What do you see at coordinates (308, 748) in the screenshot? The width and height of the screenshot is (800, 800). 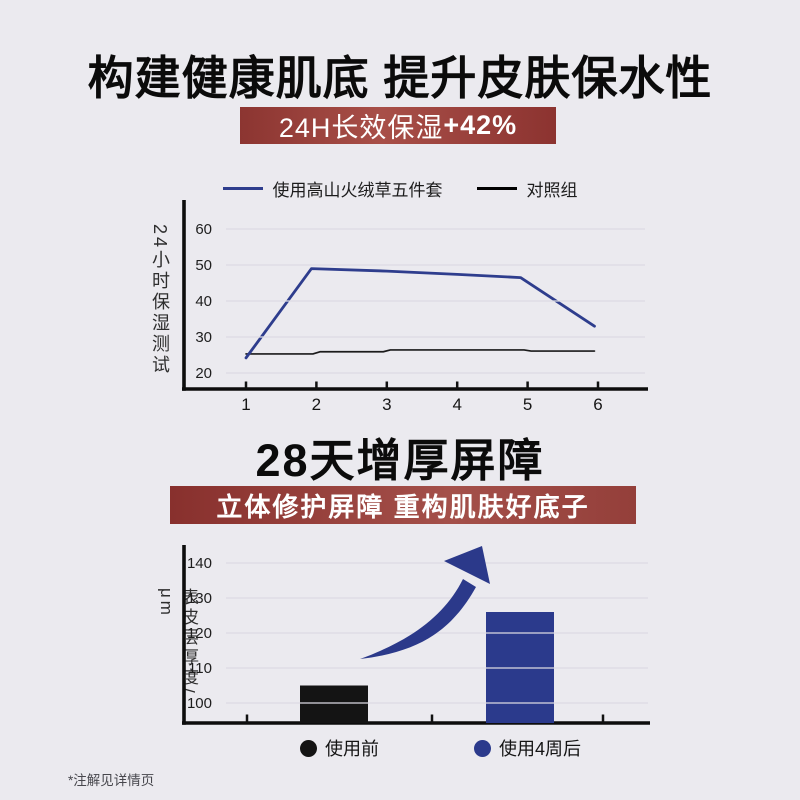 I see `black-dot-icon` at bounding box center [308, 748].